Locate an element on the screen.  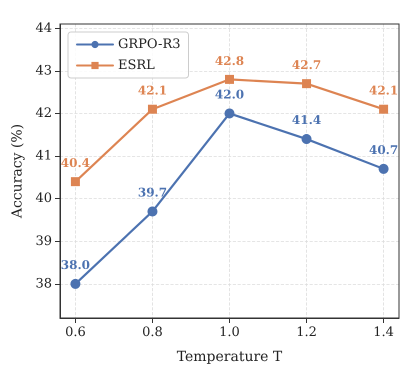
data-label: 38.0 is located at coordinates (75, 265).